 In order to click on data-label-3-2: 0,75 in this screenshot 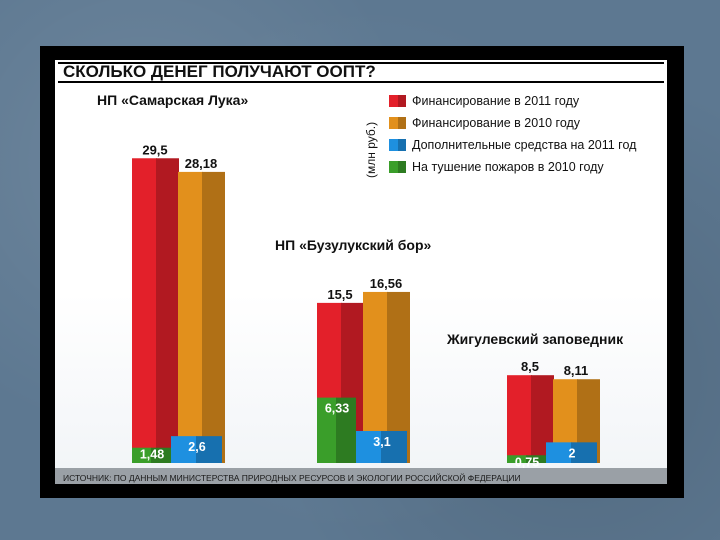, I will do `click(527, 462)`.